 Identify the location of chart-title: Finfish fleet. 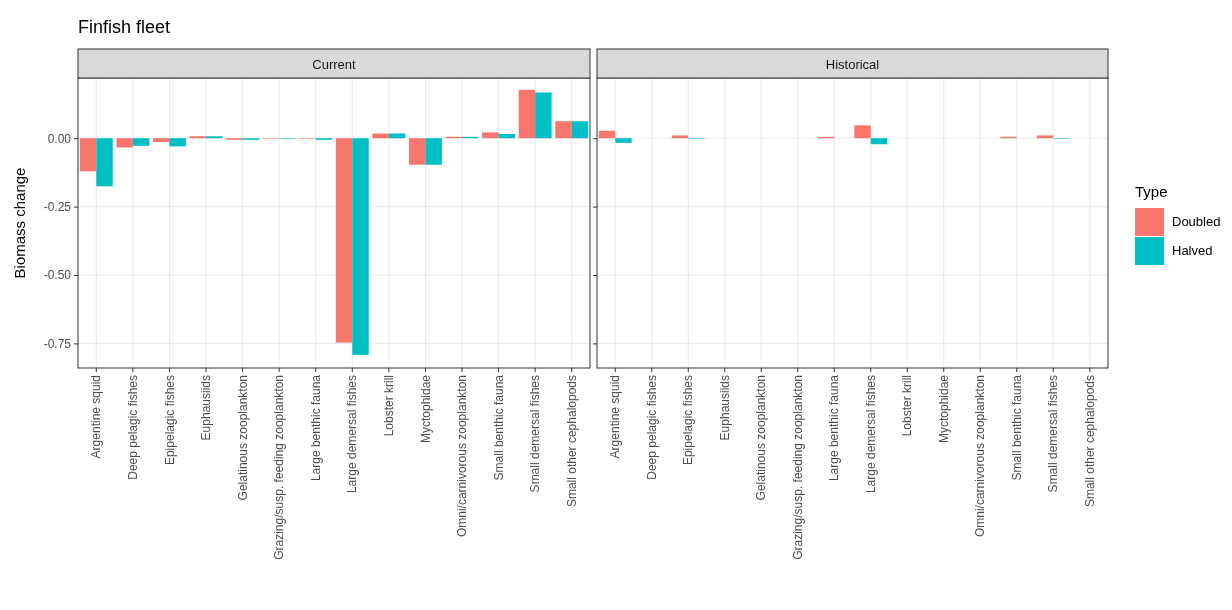
(124, 27).